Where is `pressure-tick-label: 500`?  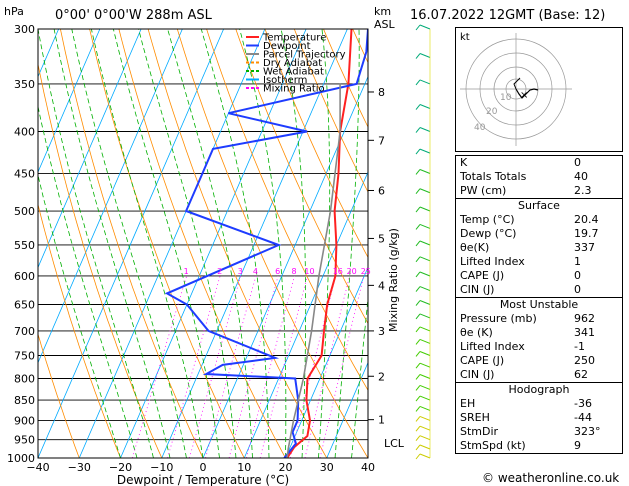 pressure-tick-label: 500 is located at coordinates (24, 211).